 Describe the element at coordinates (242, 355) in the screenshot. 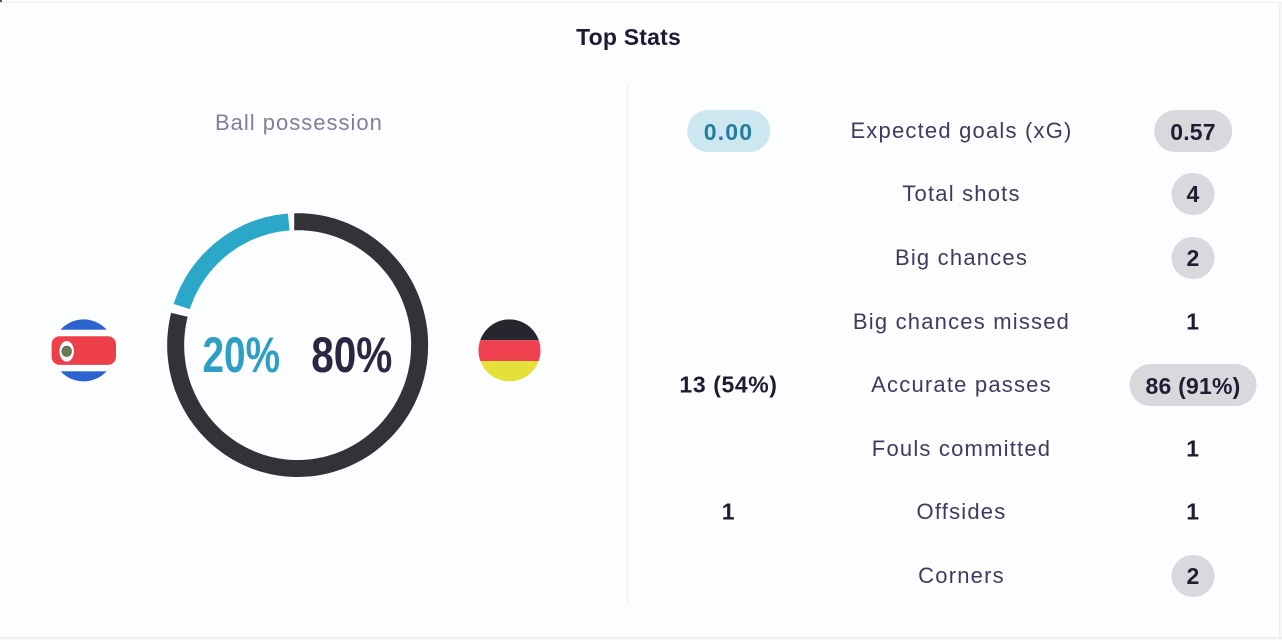

I see `svg-text: 20%` at that location.